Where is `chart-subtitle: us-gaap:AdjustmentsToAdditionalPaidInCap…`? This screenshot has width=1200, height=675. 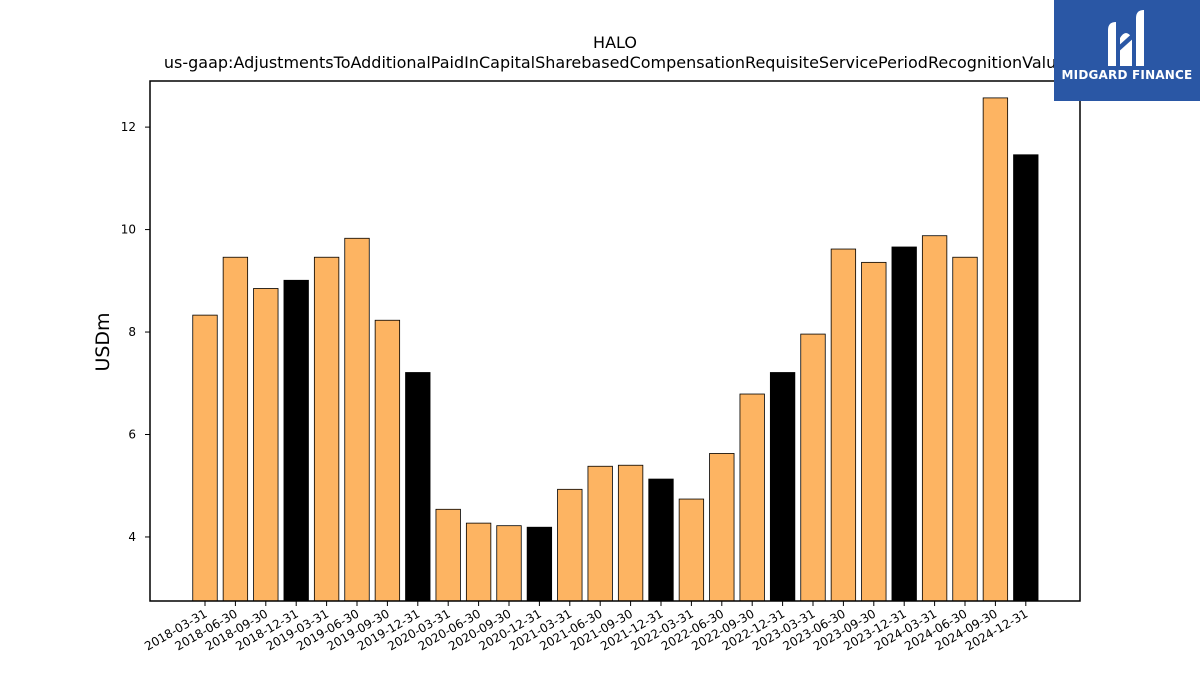 chart-subtitle: us-gaap:AdjustmentsToAdditionalPaidInCap… is located at coordinates (615, 62).